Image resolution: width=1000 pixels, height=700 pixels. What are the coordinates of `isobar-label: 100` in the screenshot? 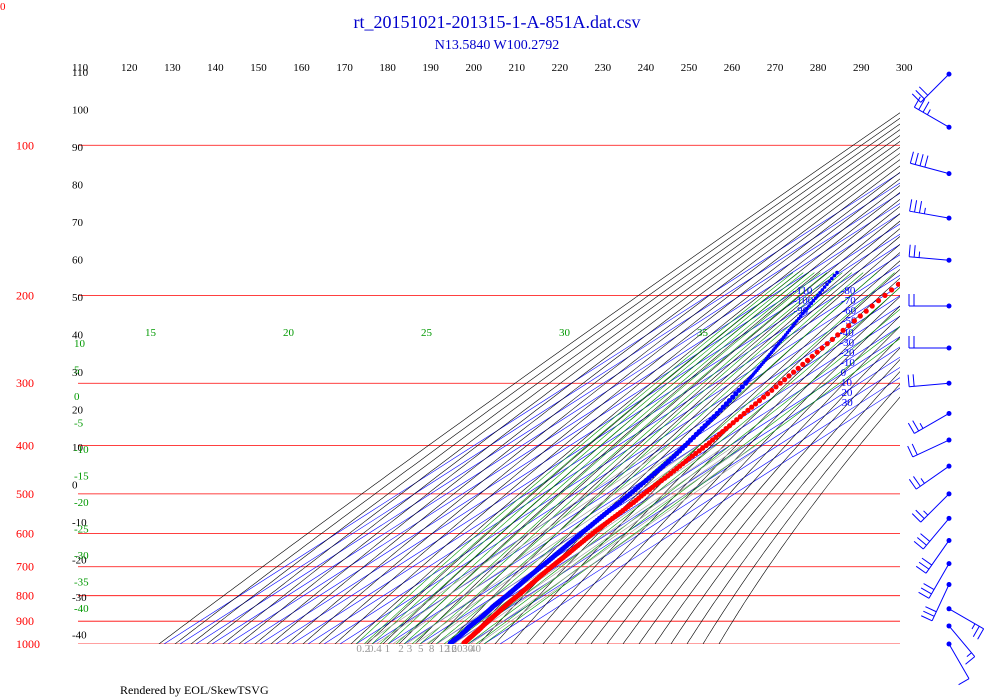 It's located at (25, 145).